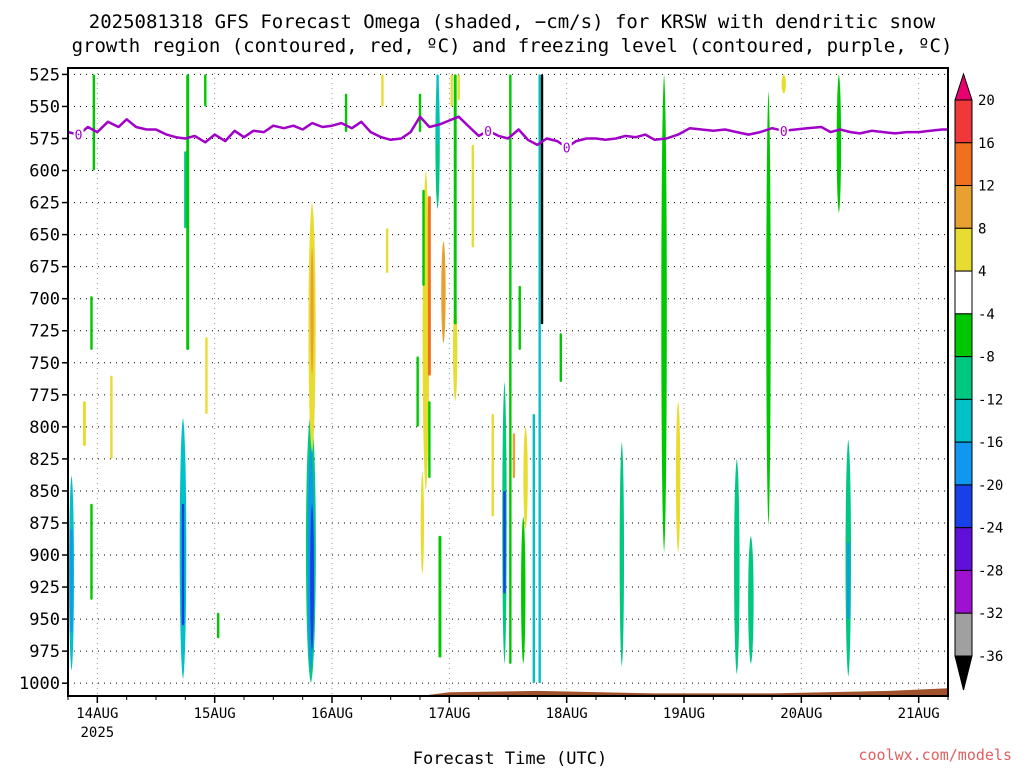  What do you see at coordinates (44, 396) in the screenshot?
I see `y-tick-label: 775` at bounding box center [44, 396].